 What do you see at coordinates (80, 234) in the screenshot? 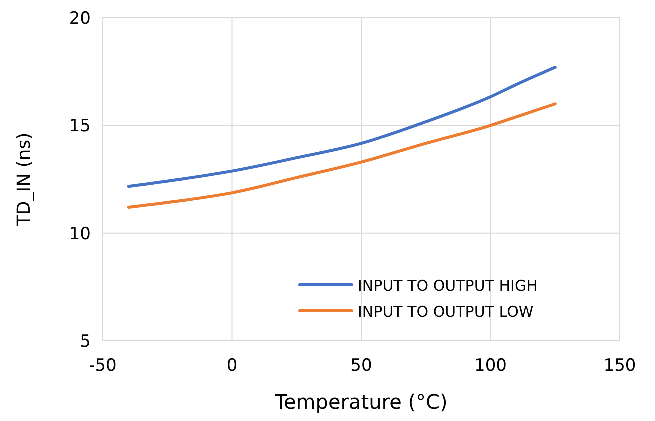
I see `y-tick-label: 10` at bounding box center [80, 234].